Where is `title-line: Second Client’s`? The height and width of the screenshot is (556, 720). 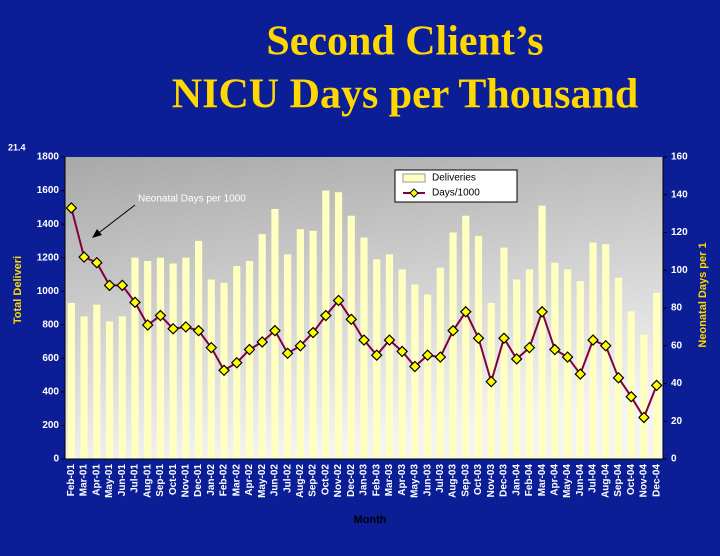 title-line: Second Client’s is located at coordinates (404, 42).